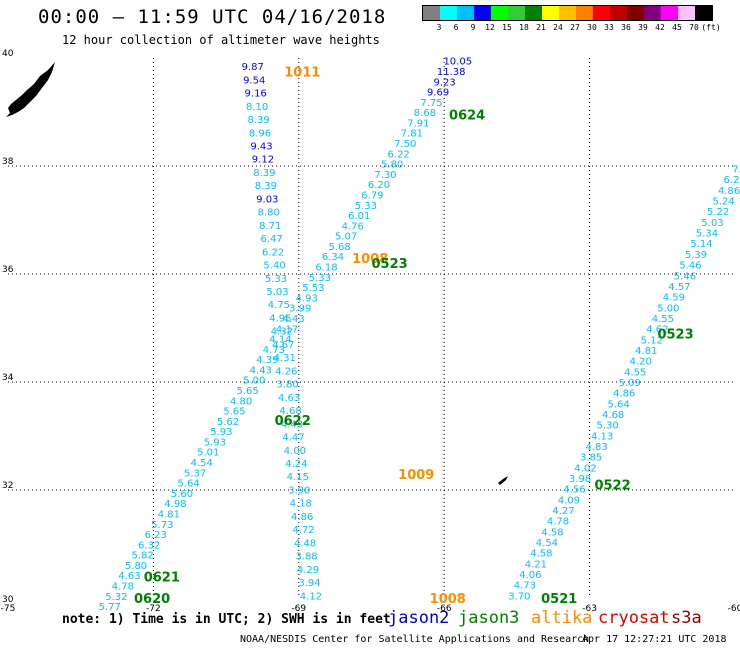 The width and height of the screenshot is (740, 650). I want to click on track-value: 5.46, so click(685, 276).